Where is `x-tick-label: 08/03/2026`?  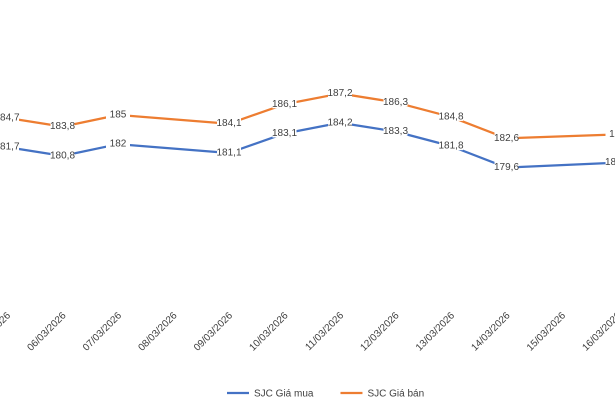
x-tick-label: 08/03/2026 is located at coordinates (157, 331).